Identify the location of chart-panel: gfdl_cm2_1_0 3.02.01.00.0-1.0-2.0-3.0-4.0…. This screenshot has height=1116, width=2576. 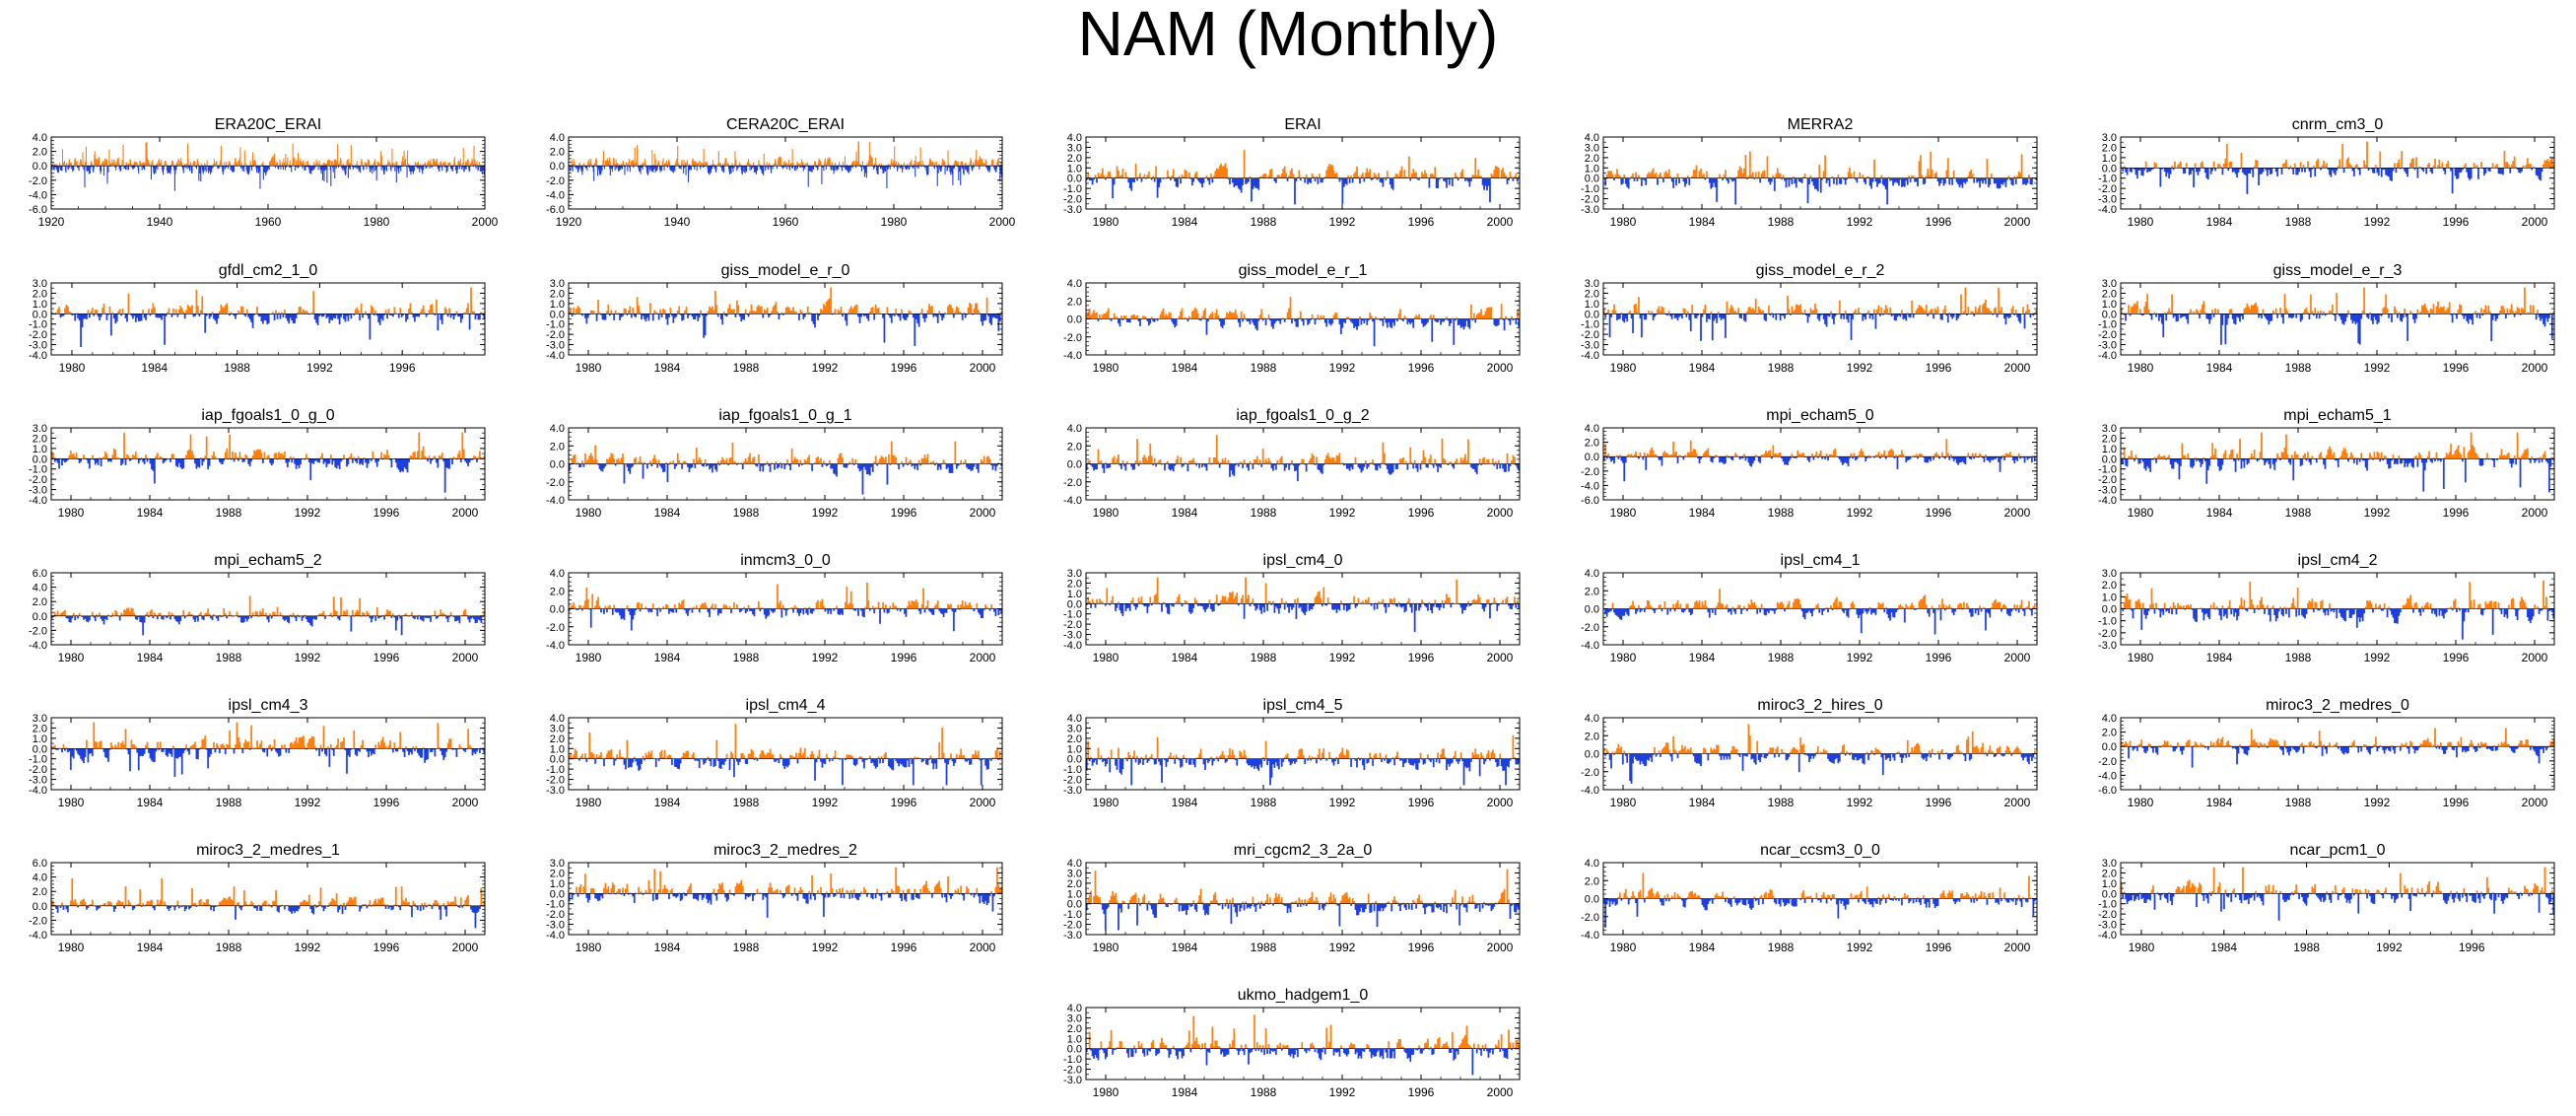
(257, 318).